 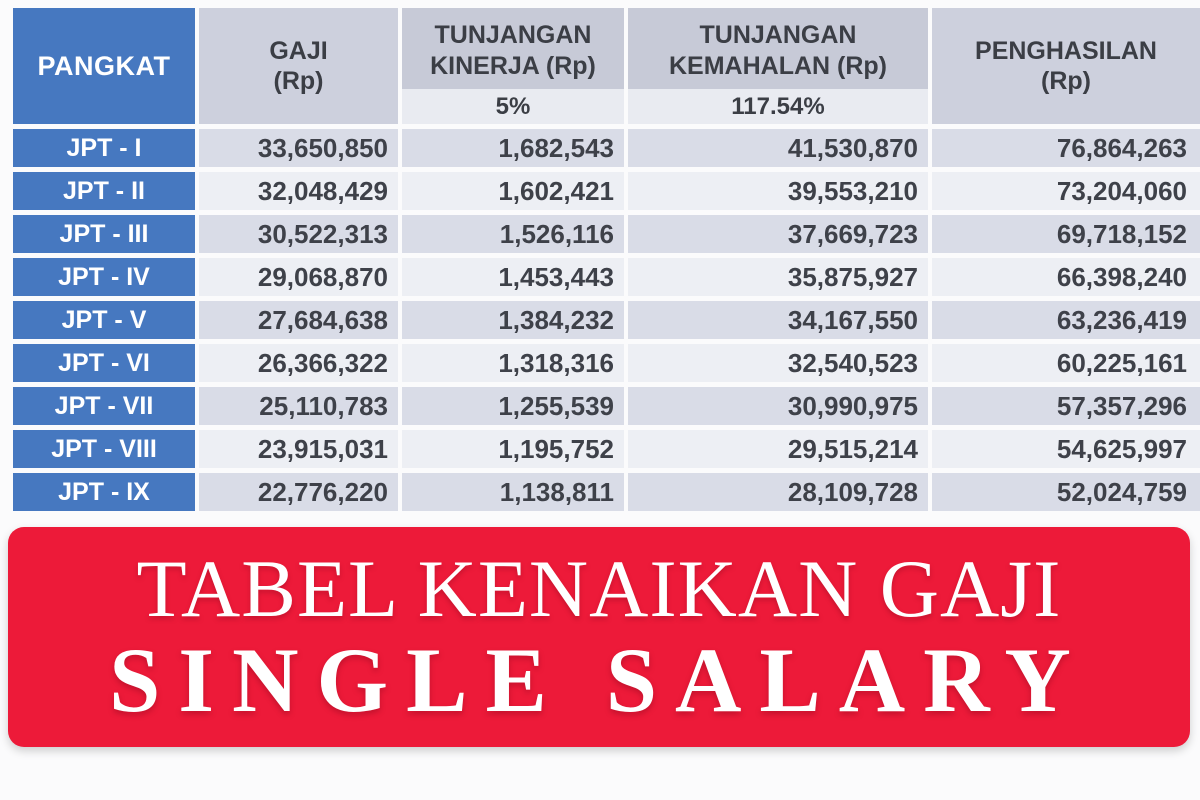 What do you see at coordinates (1066, 234) in the screenshot?
I see `row-penghasilan: 69,718,152` at bounding box center [1066, 234].